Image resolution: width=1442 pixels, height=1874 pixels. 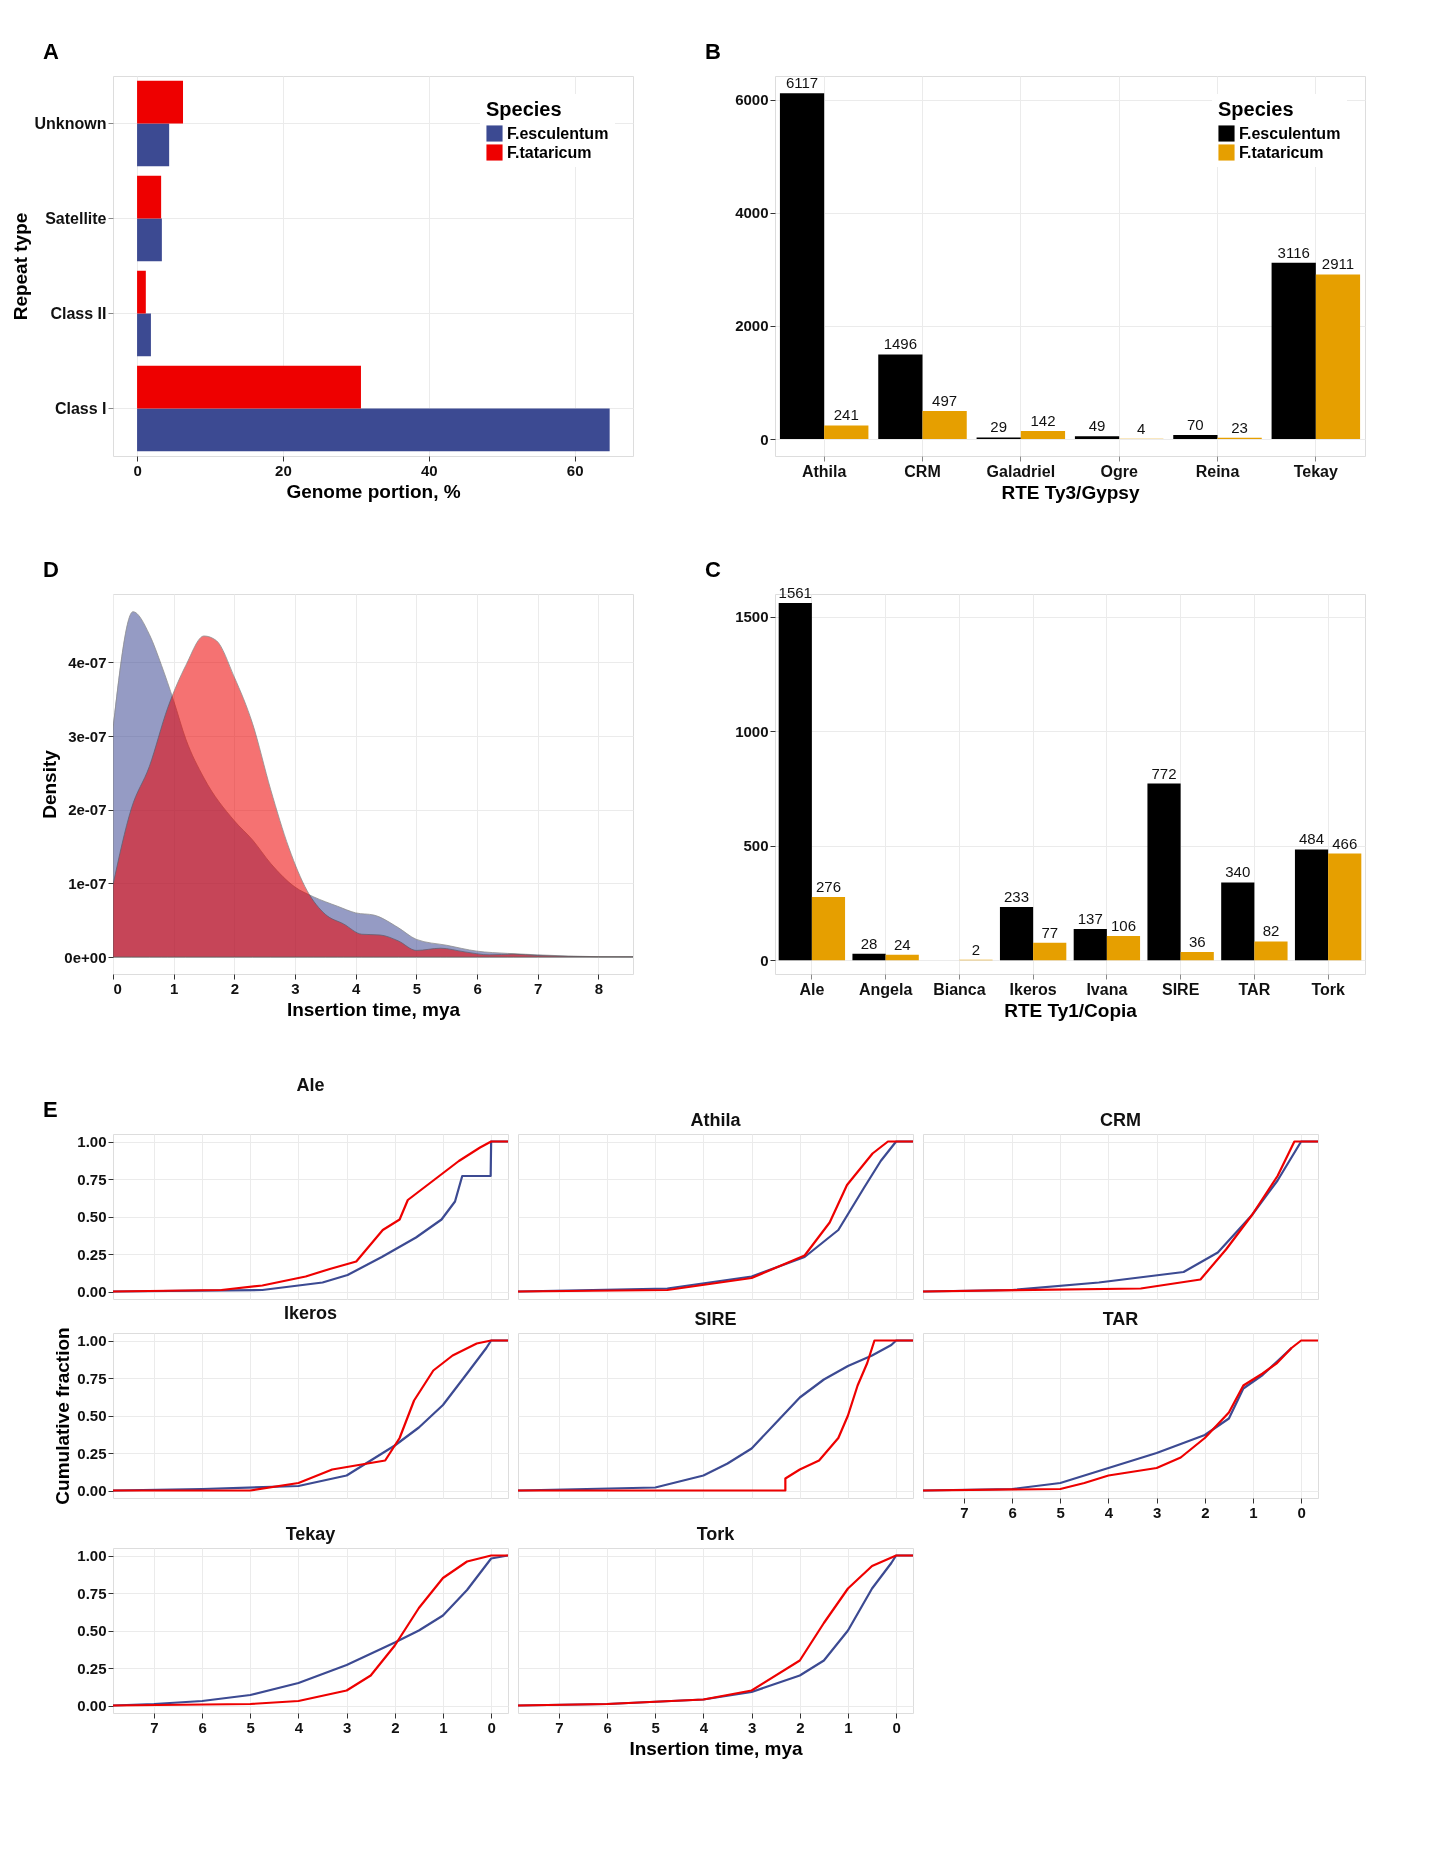 What do you see at coordinates (902, 944) in the screenshot?
I see `data-label: 24` at bounding box center [902, 944].